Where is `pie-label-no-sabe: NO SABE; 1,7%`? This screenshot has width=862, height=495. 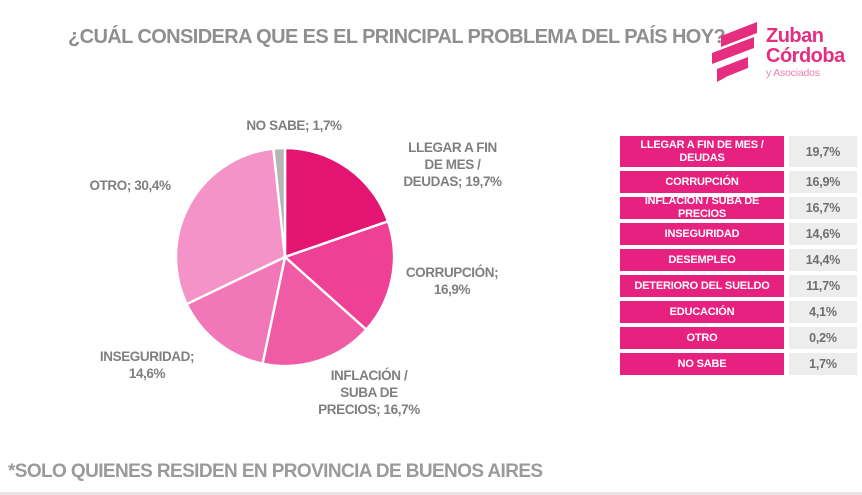
pie-label-no-sabe: NO SABE; 1,7% is located at coordinates (294, 125).